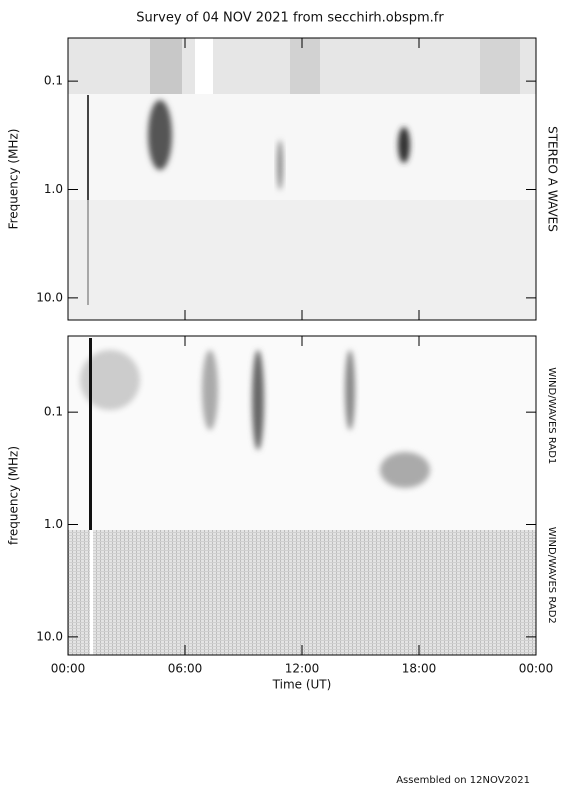 The image size is (570, 800). What do you see at coordinates (302, 685) in the screenshot?
I see `x-axis-label: Time (UT)` at bounding box center [302, 685].